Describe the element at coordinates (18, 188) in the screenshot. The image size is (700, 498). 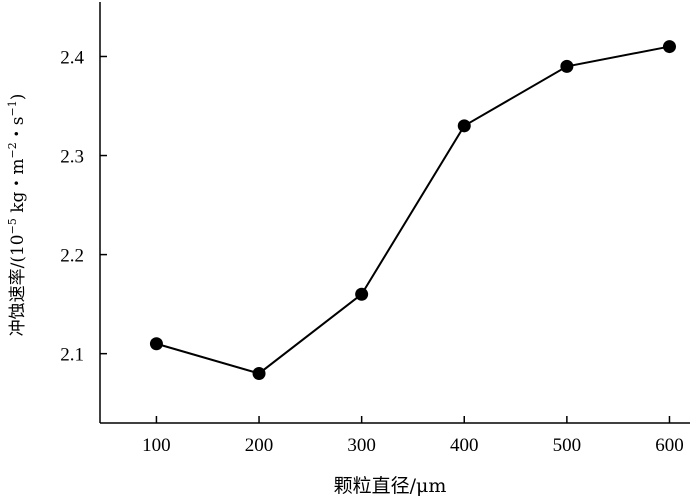
I see `y-axis-title-kg: kg・m` at that location.